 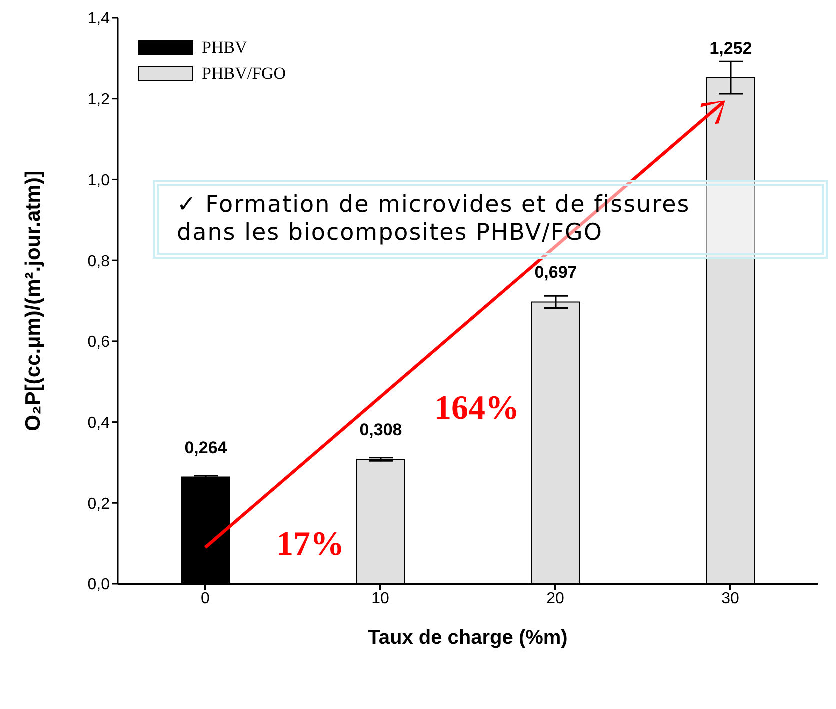 I want to click on callout-box: ✓ Formation de microvides et de fissures dans les biocomposites PHBV/FGO, so click(x=490, y=220).